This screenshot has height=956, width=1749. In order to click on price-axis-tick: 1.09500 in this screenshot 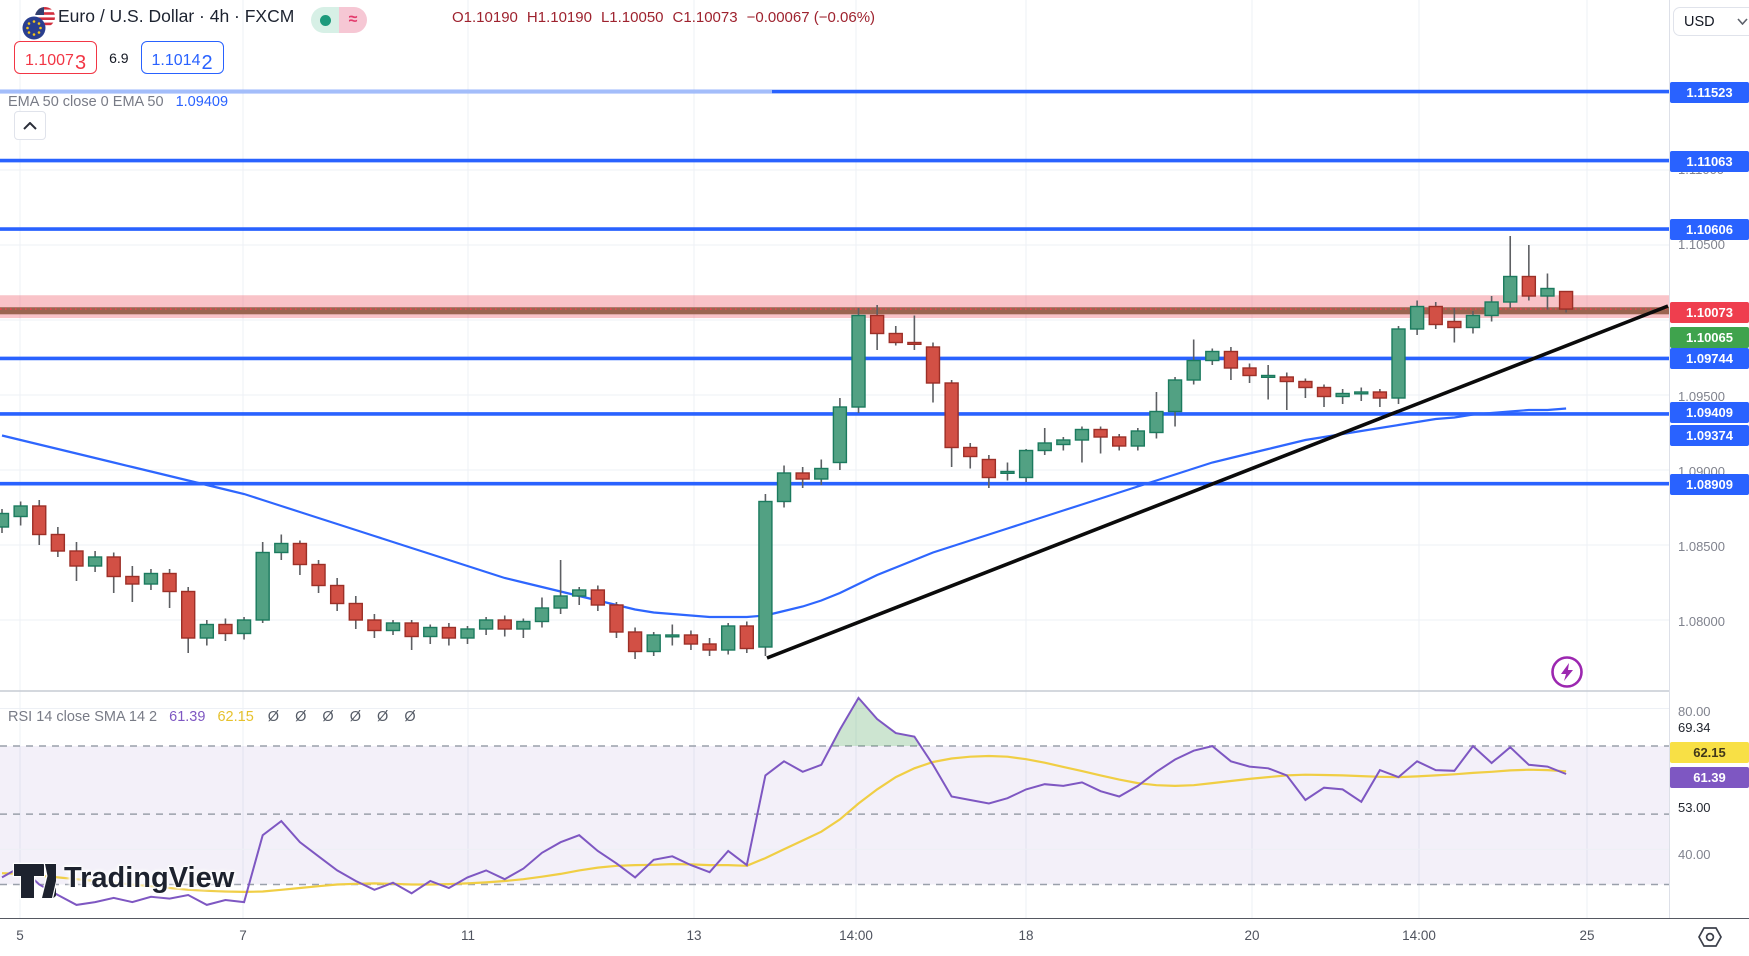, I will do `click(1701, 396)`.